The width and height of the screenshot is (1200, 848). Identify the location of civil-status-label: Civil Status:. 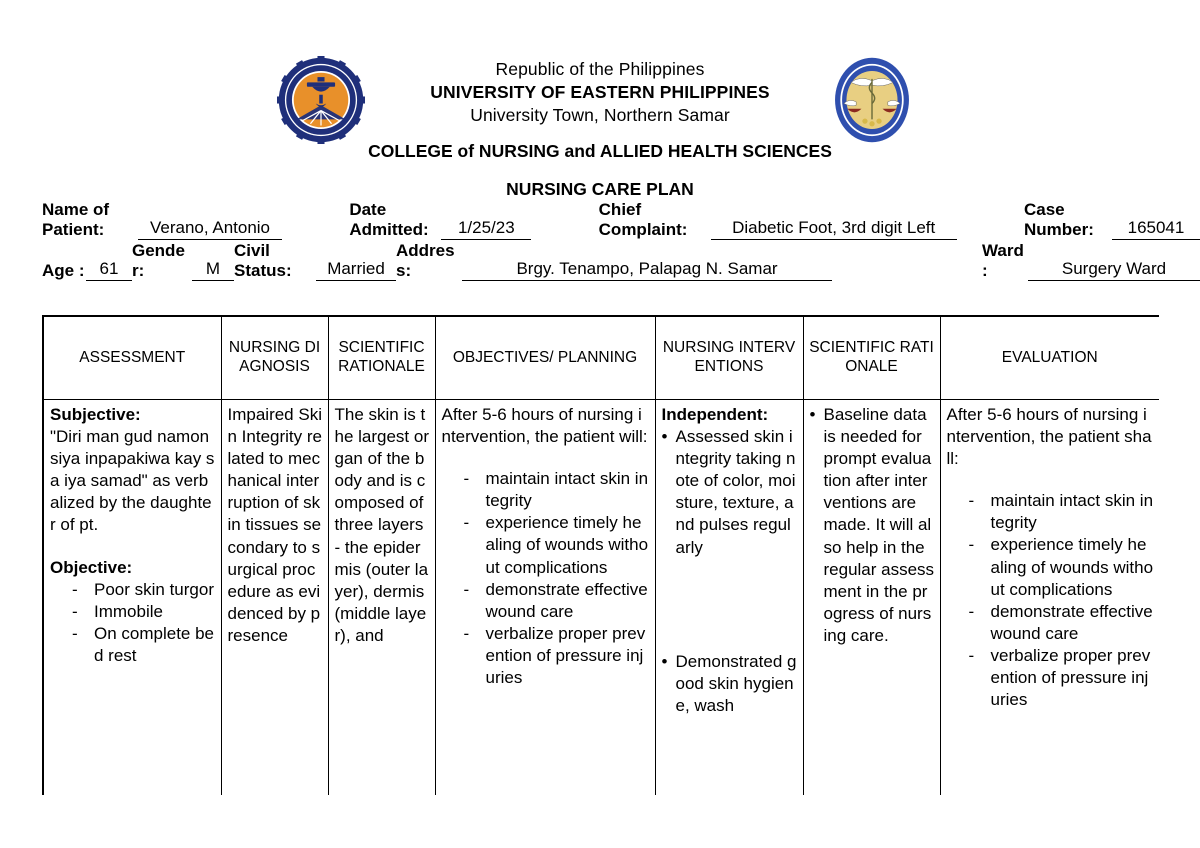
(263, 261).